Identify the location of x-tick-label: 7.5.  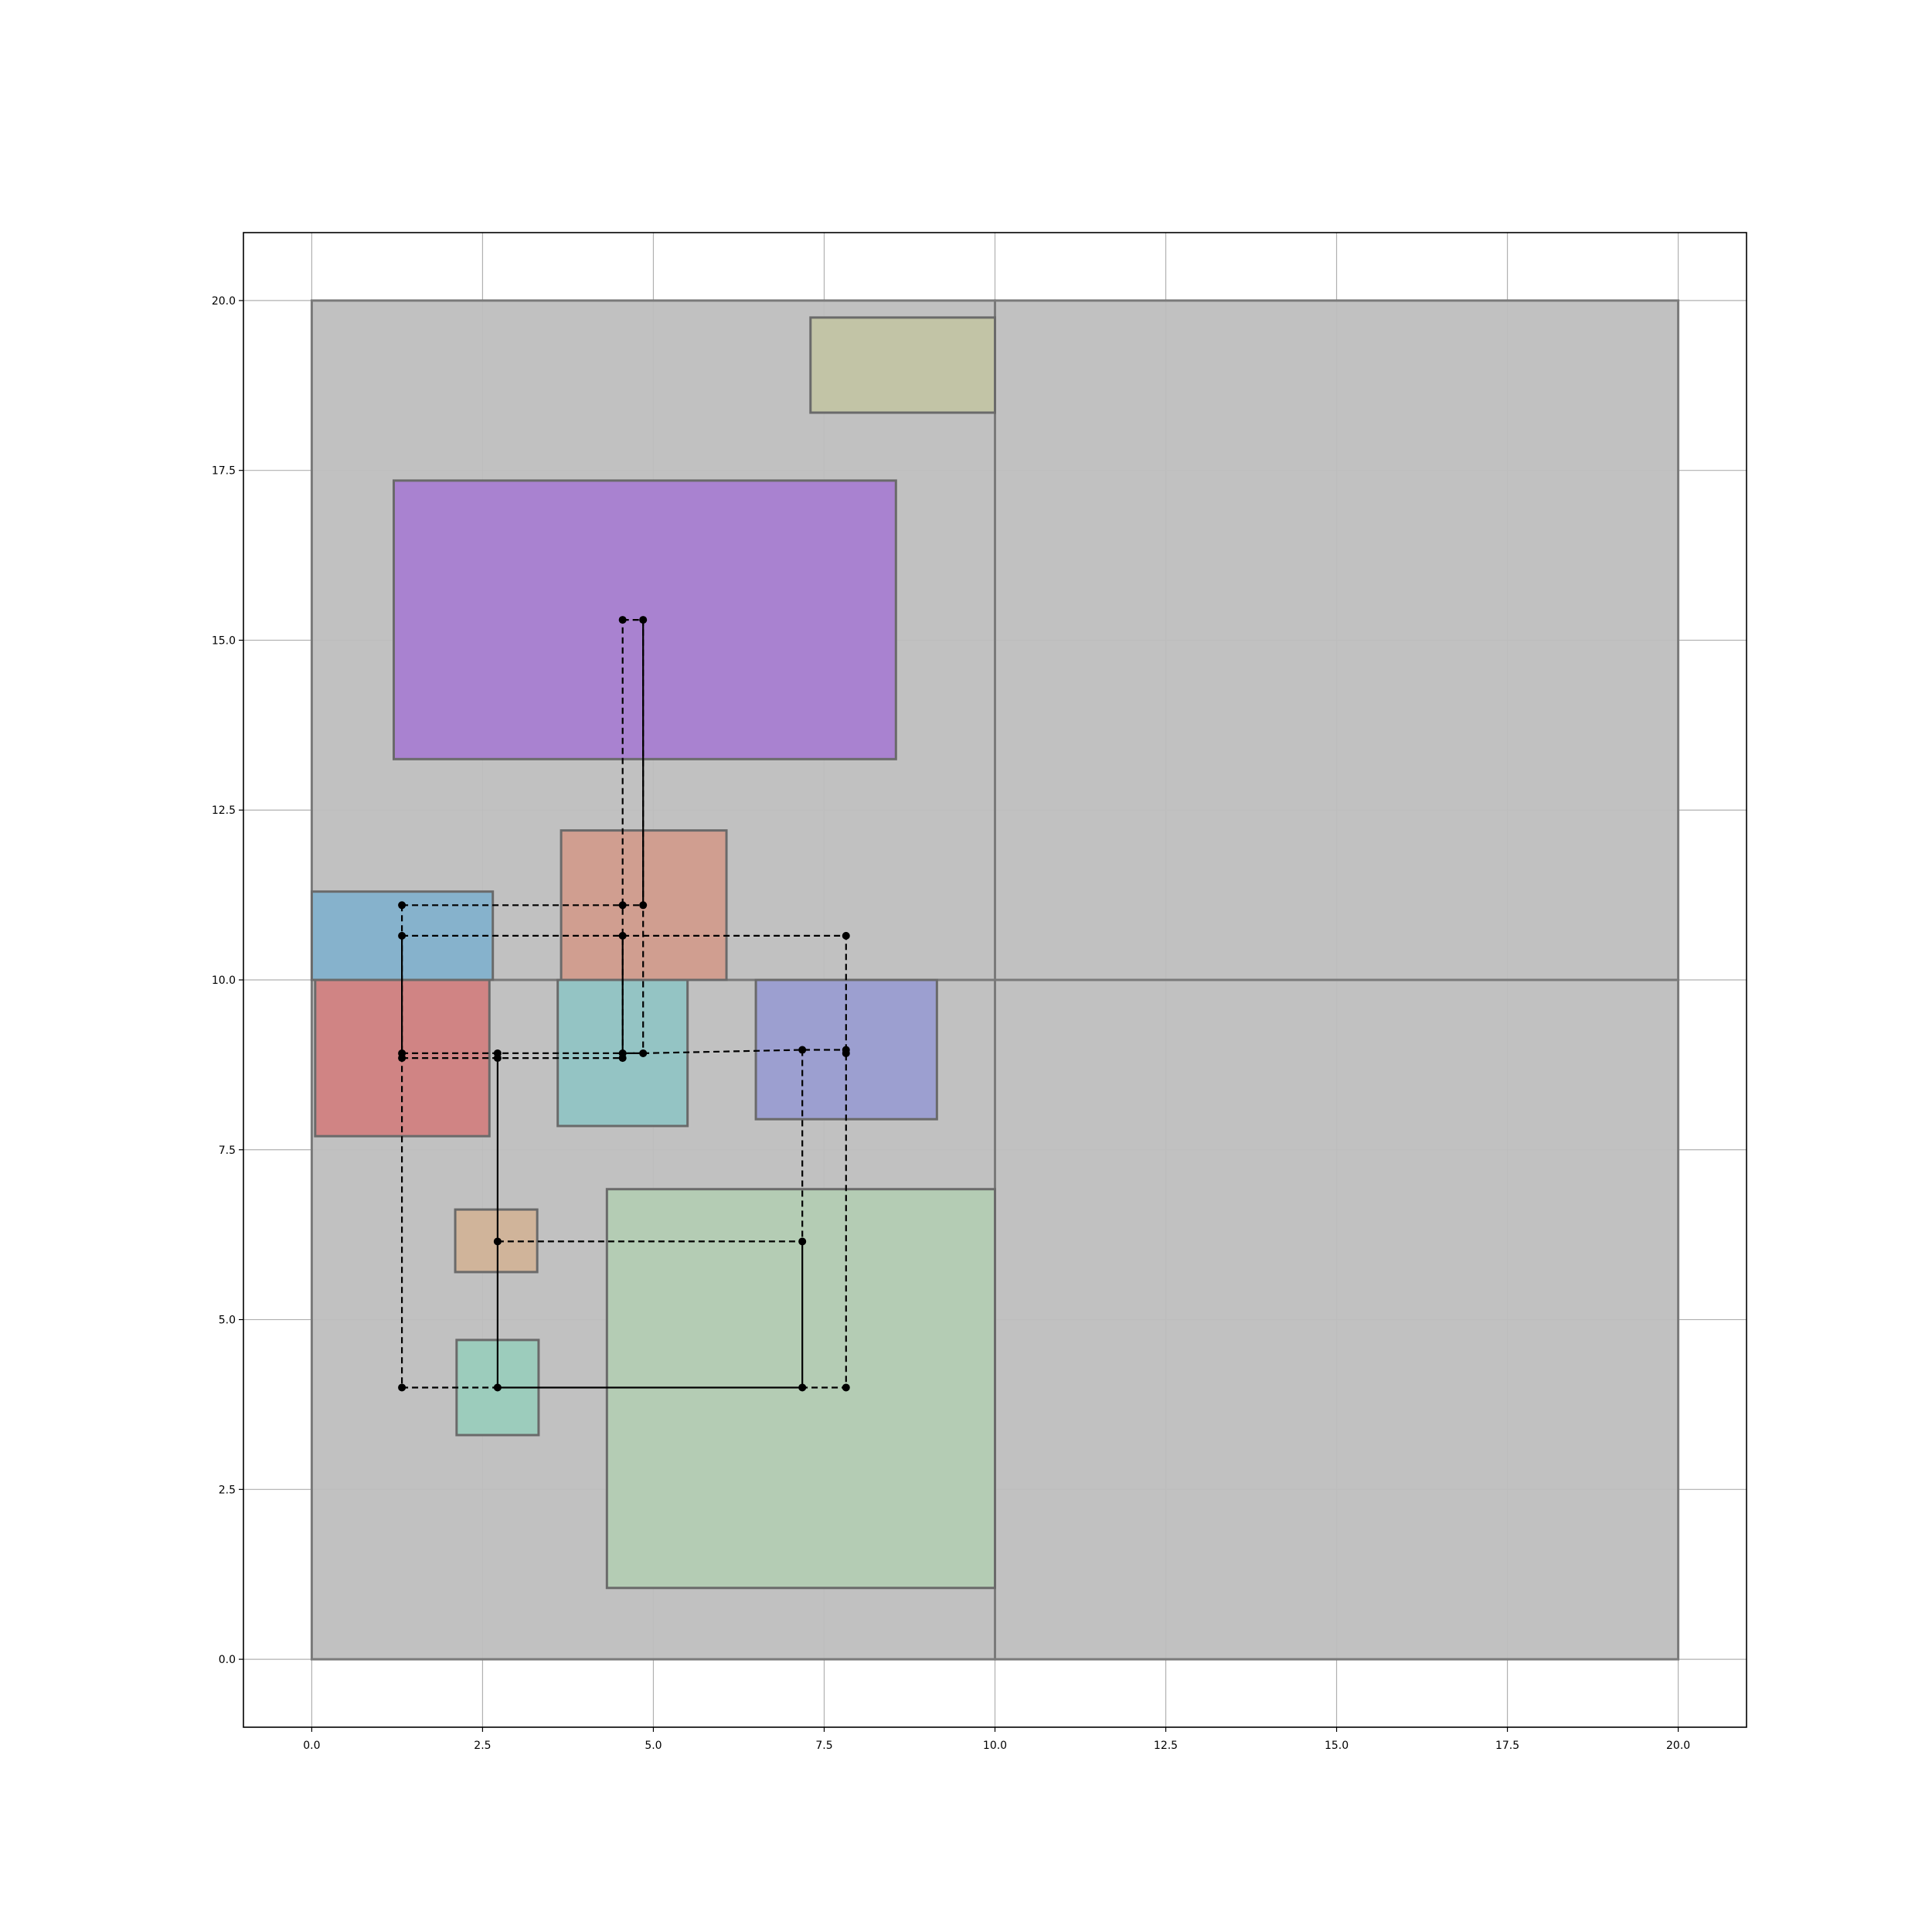
(823, 1746).